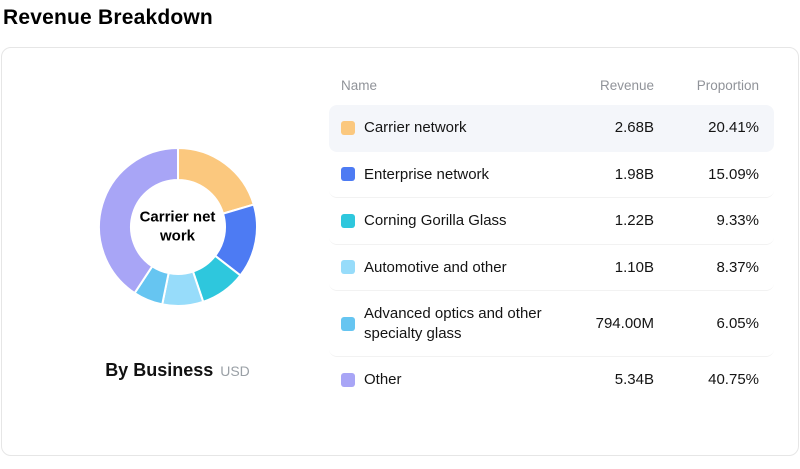 This screenshot has height=469, width=800. Describe the element at coordinates (634, 128) in the screenshot. I see `revenue-value: 2.68B` at that location.